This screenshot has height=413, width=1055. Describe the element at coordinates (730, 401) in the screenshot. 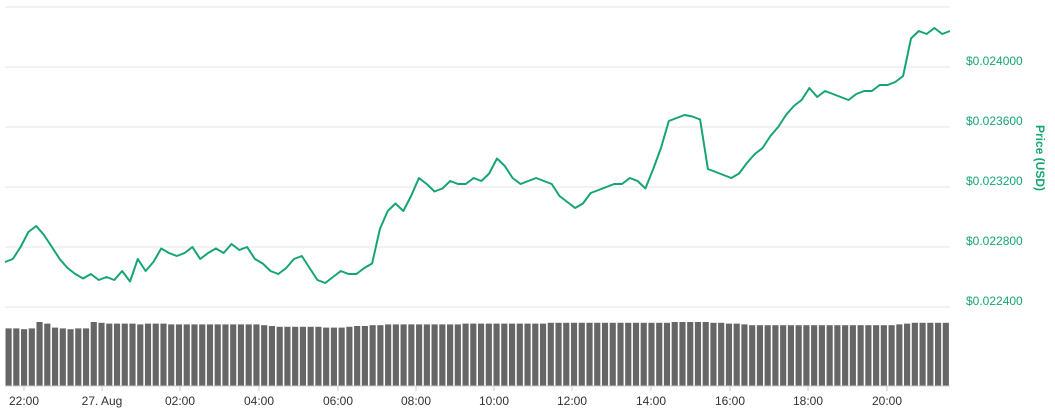

I see `x-tick-label: 16:00` at that location.